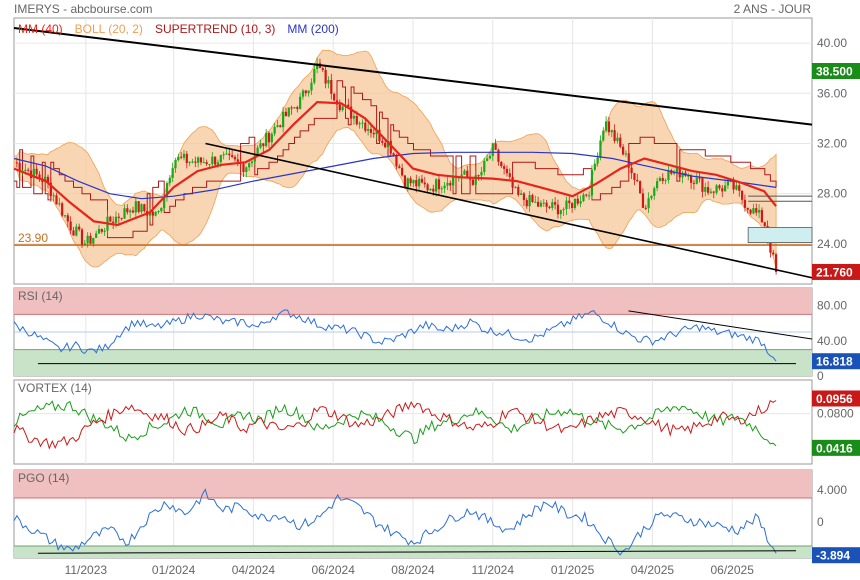 The height and width of the screenshot is (580, 860). I want to click on x-axis-label: 01/2024, so click(174, 570).